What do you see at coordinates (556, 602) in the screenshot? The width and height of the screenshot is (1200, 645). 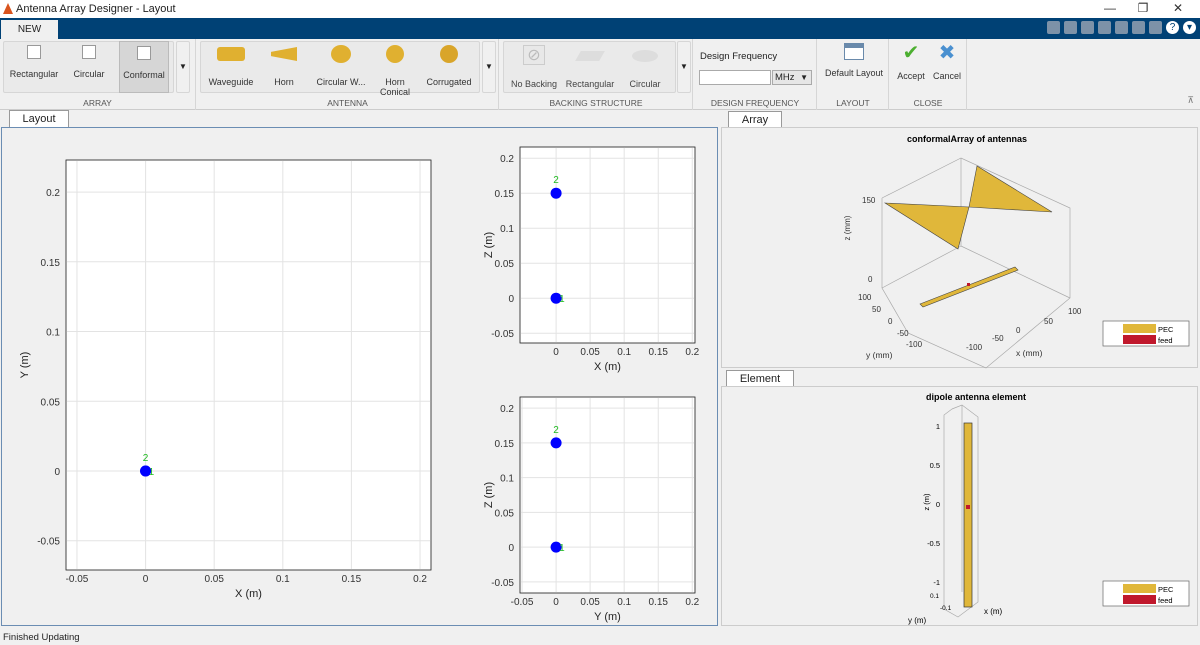 I see `x-tick-label: 0` at bounding box center [556, 602].